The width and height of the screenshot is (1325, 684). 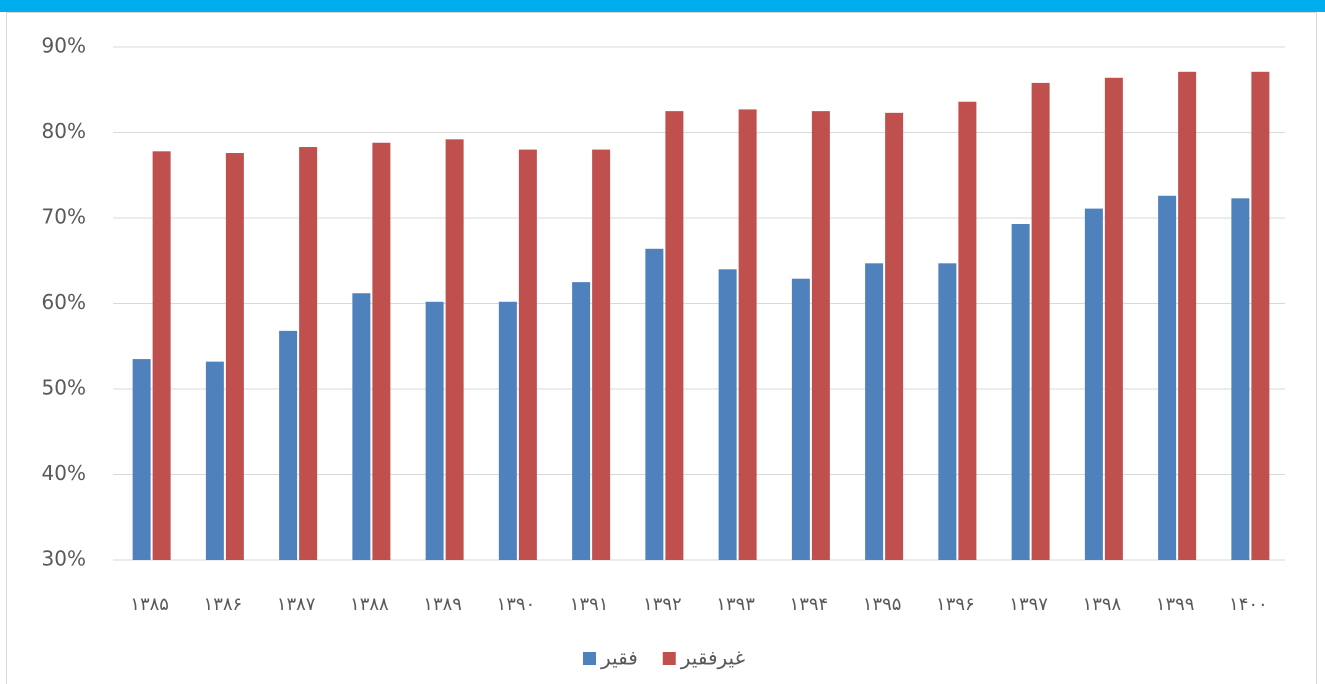 I want to click on x-tick-label: ۱۳۹۹, so click(x=1175, y=604).